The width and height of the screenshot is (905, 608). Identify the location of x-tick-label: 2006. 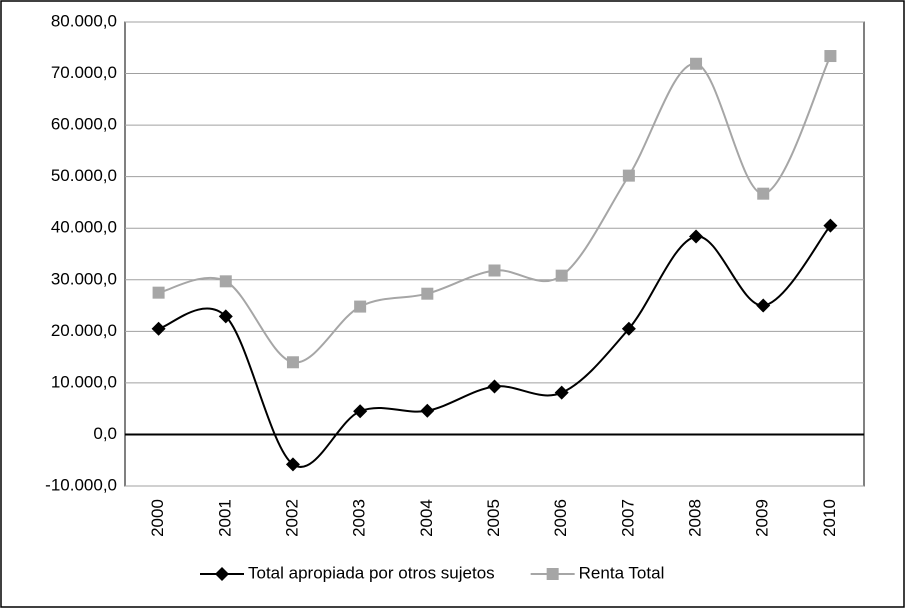
(560, 518).